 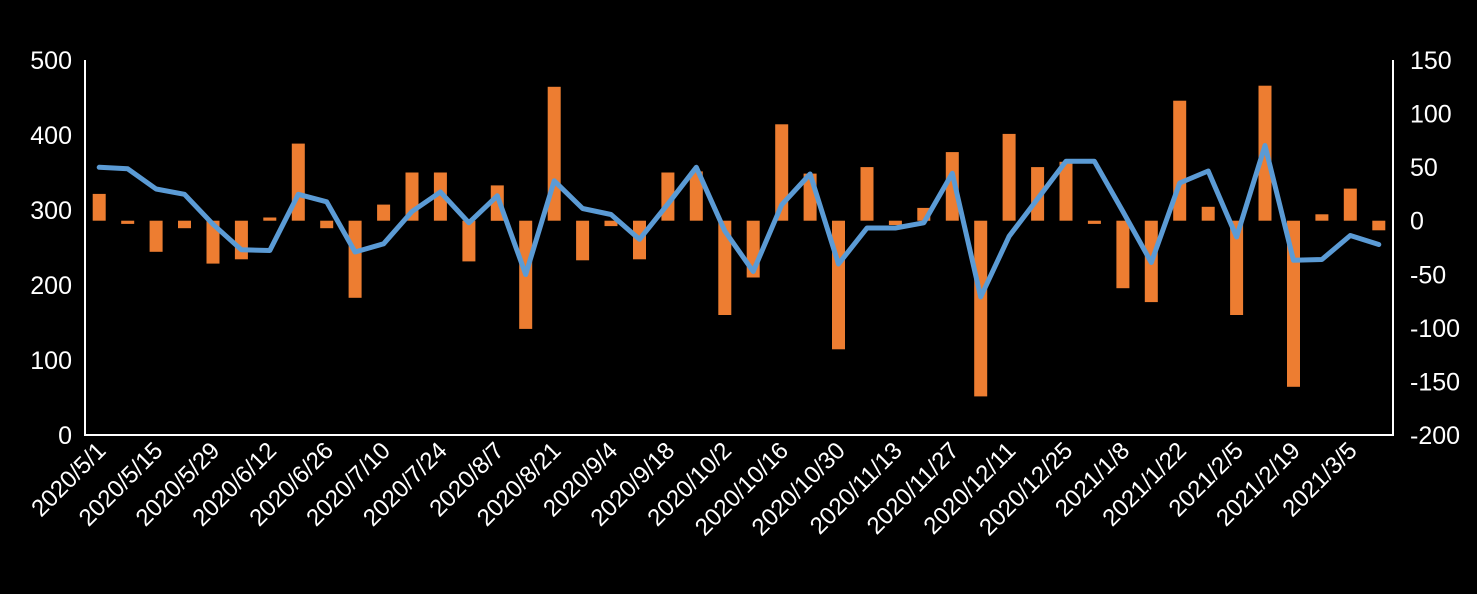 I want to click on left-axis-tick-label: 200, so click(x=51, y=286).